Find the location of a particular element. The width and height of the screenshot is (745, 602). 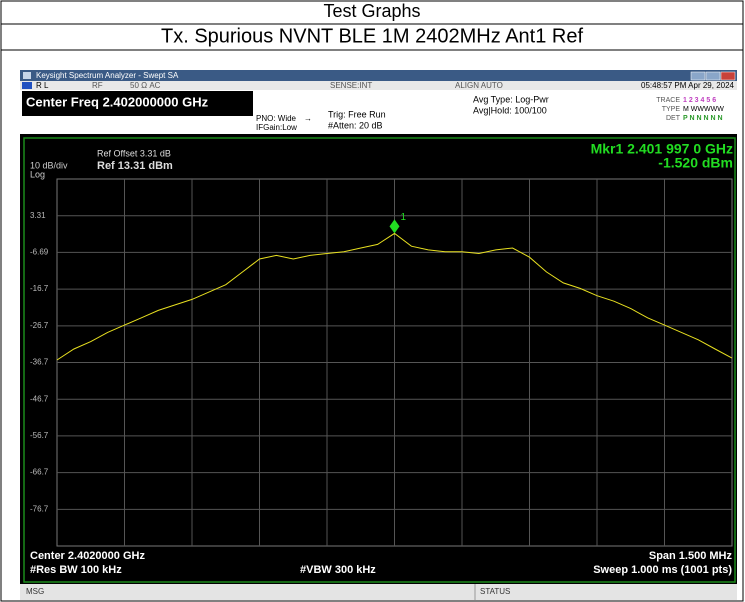

minimize-button is located at coordinates (698, 76).